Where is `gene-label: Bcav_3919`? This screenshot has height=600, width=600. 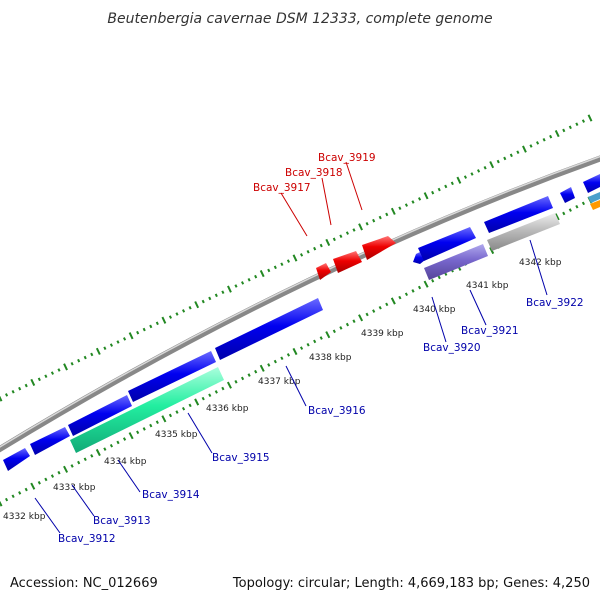
gene-label: Bcav_3919 is located at coordinates (347, 158).